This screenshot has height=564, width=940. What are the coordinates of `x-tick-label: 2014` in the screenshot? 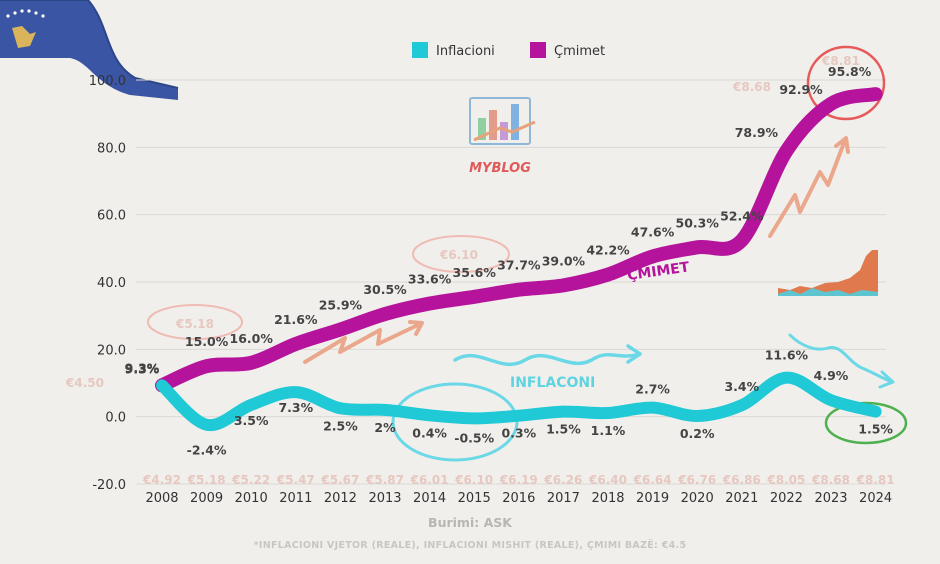 It's located at (429, 498).